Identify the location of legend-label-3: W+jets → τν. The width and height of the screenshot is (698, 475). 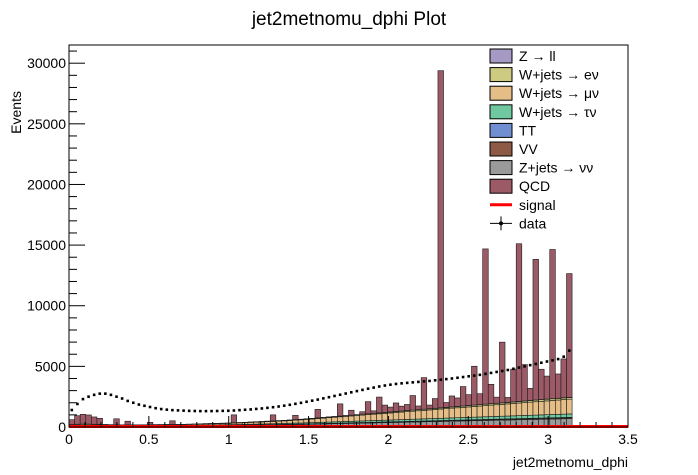
(558, 112).